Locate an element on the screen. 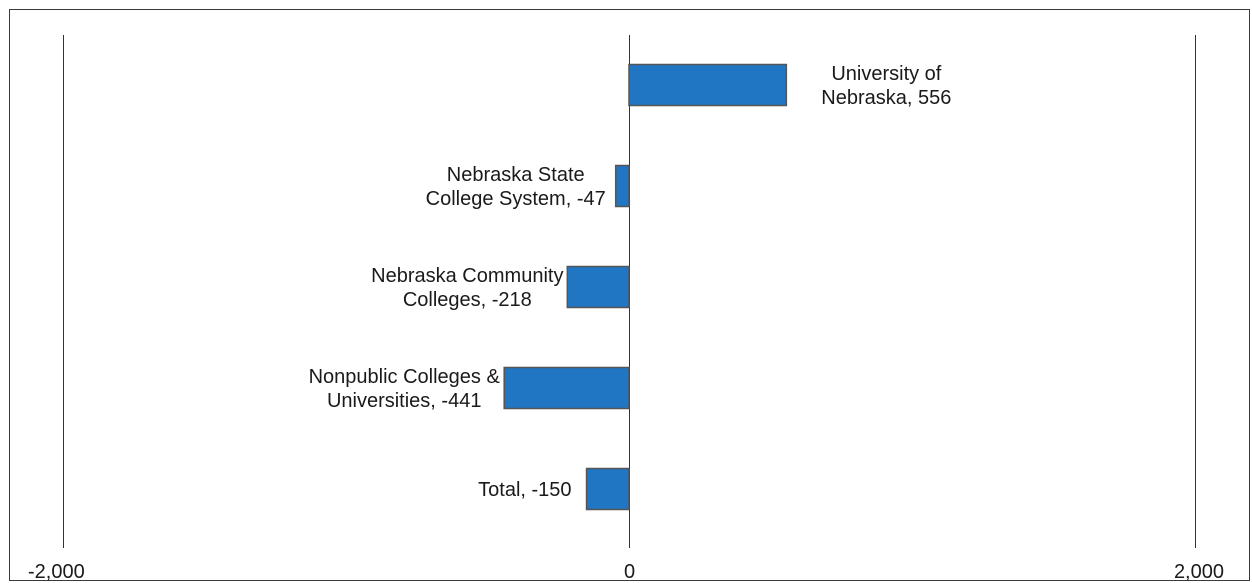 The image size is (1252, 583). x-tick-labels: -2,000 0 2,000 is located at coordinates (626, 572).